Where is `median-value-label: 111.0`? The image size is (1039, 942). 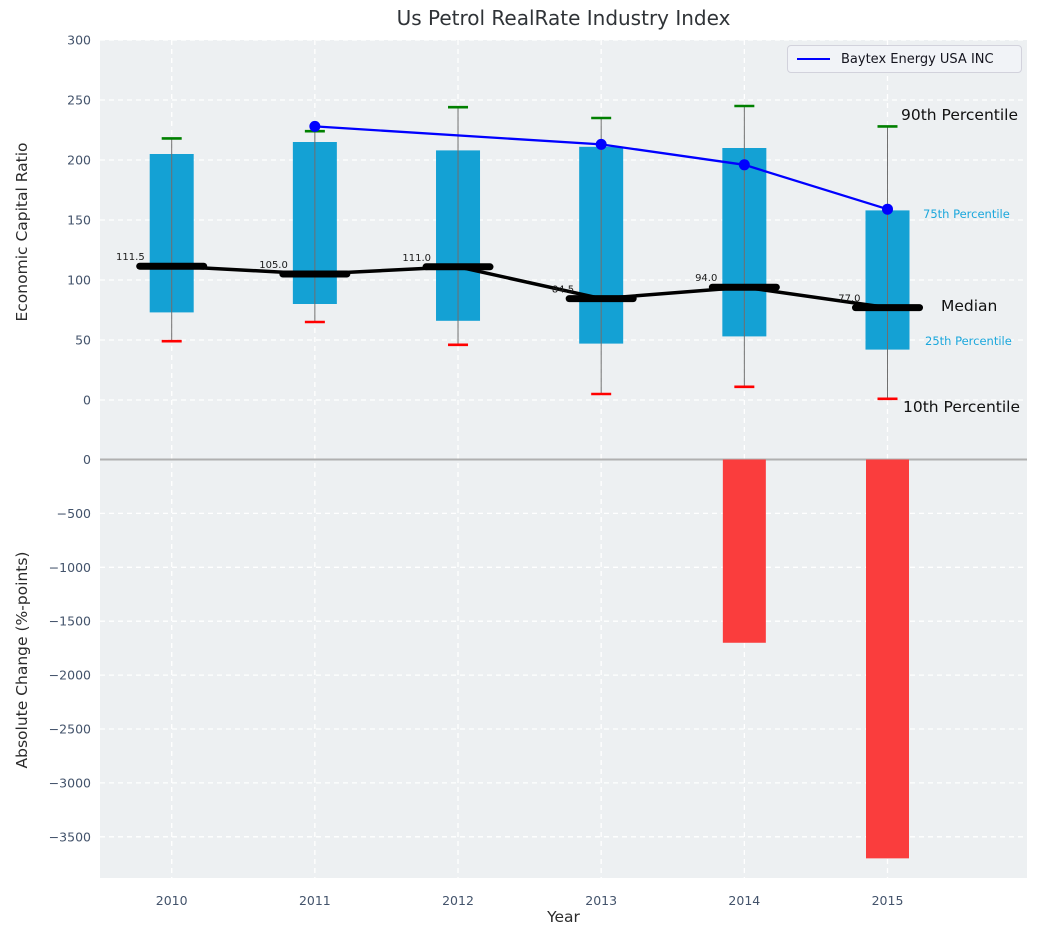 median-value-label: 111.0 is located at coordinates (416, 258).